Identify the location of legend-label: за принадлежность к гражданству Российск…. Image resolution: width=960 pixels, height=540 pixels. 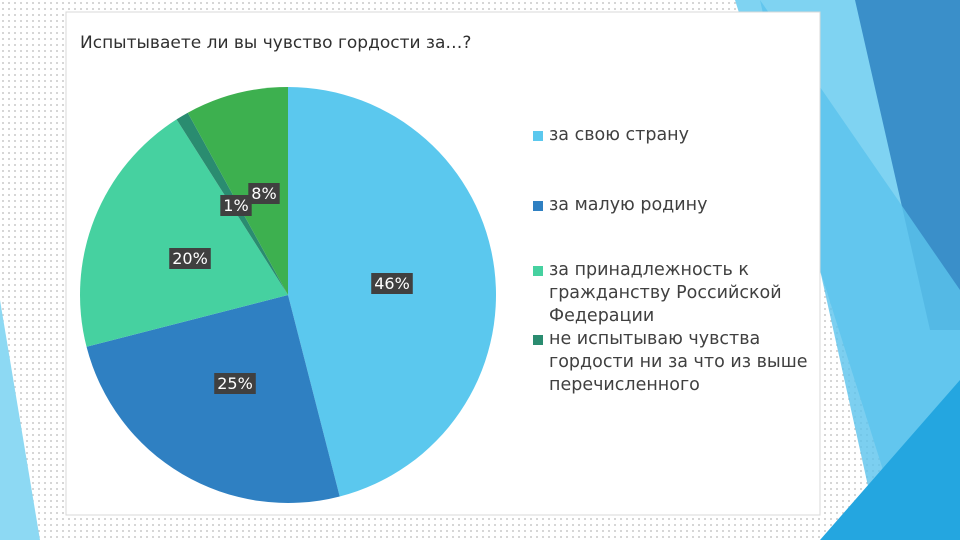
(665, 293).